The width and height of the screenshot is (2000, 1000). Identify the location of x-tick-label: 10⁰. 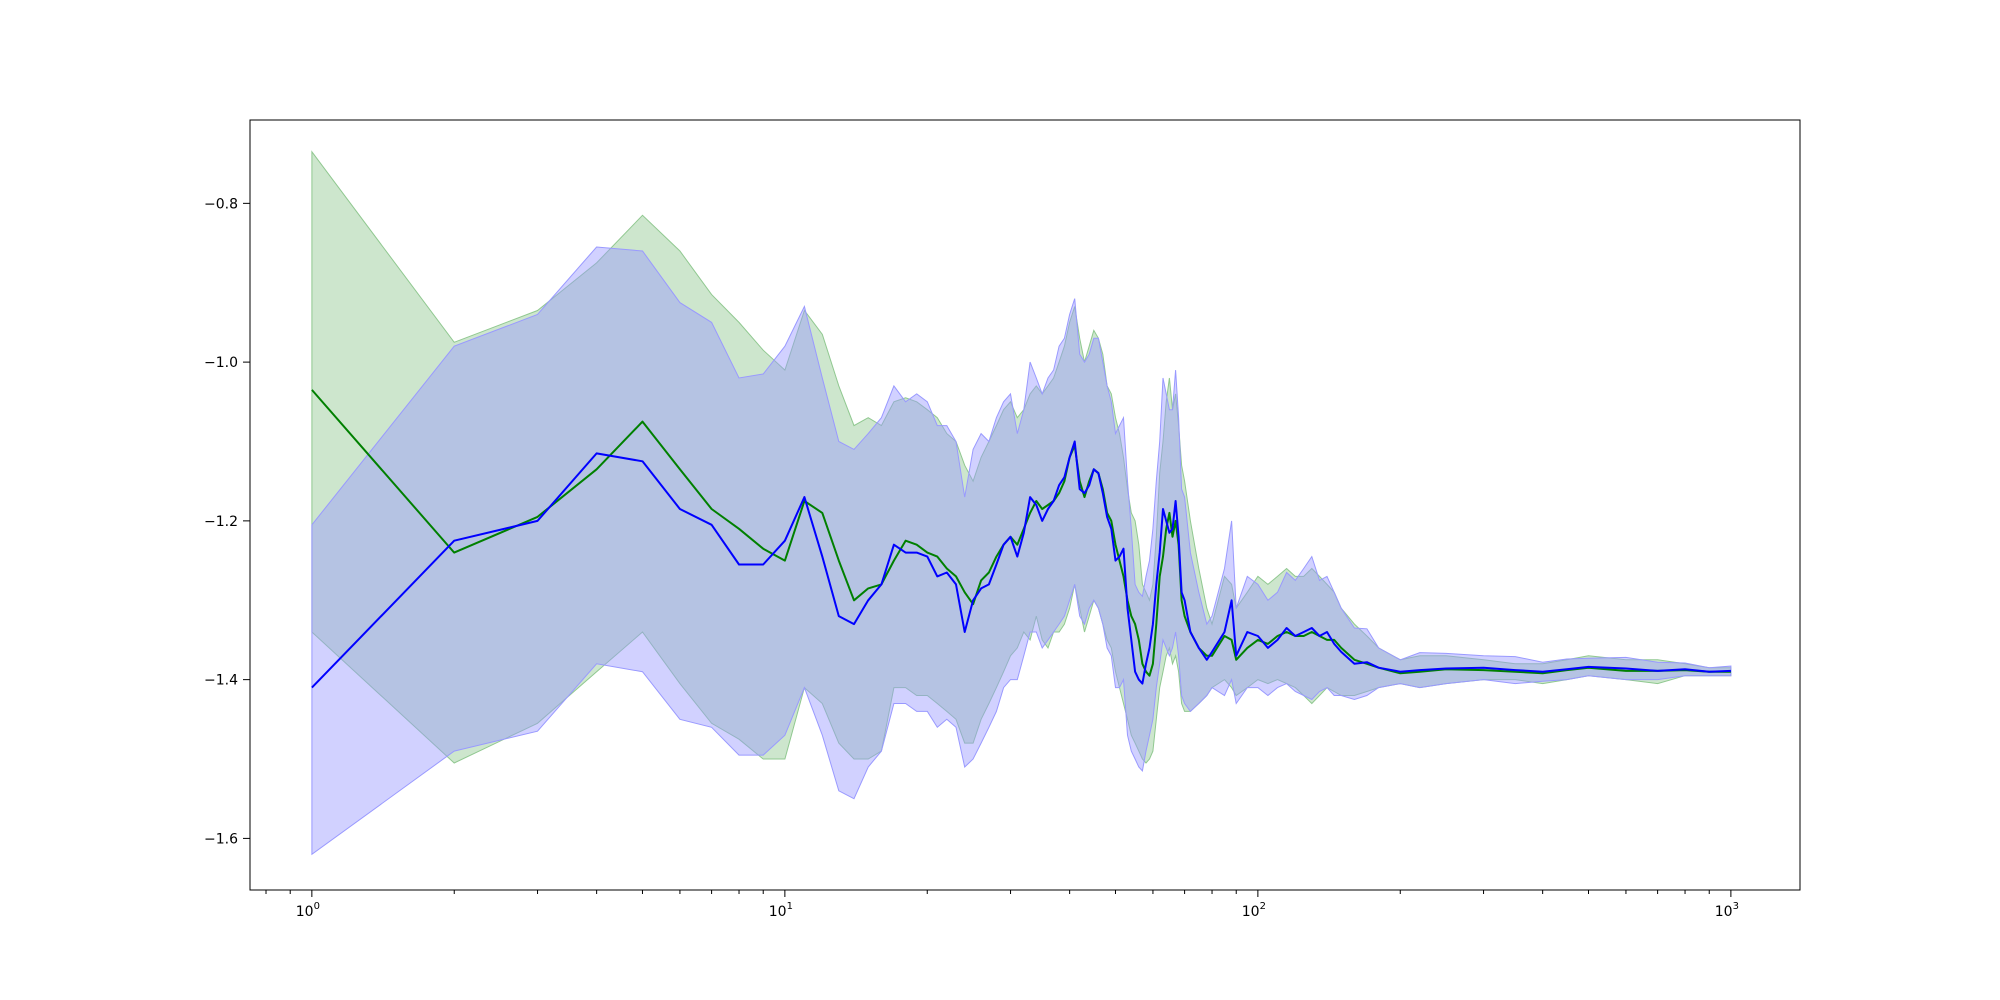
(308, 910).